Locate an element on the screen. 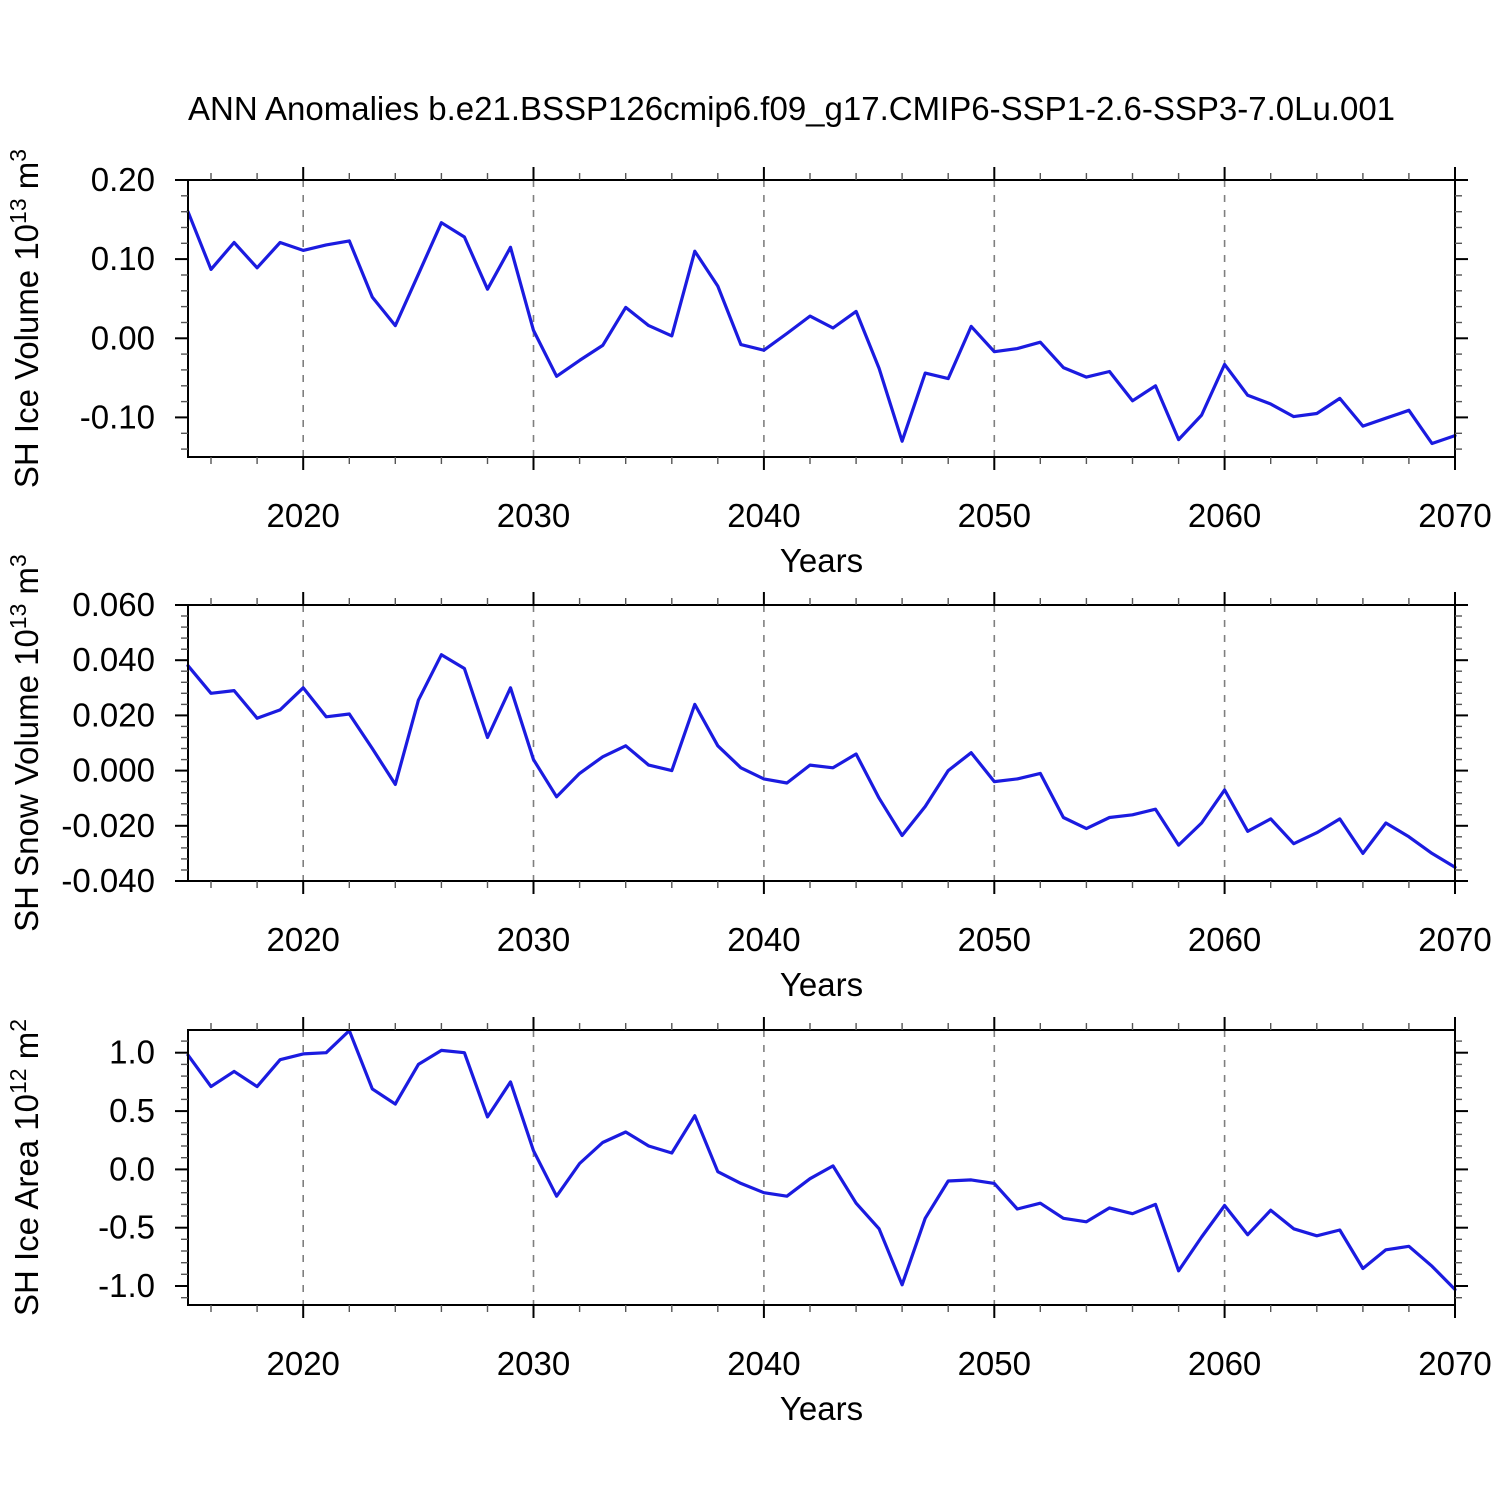 This screenshot has height=1500, width=1500. sh-snow-volume-x-axis-title: Years is located at coordinates (821, 984).